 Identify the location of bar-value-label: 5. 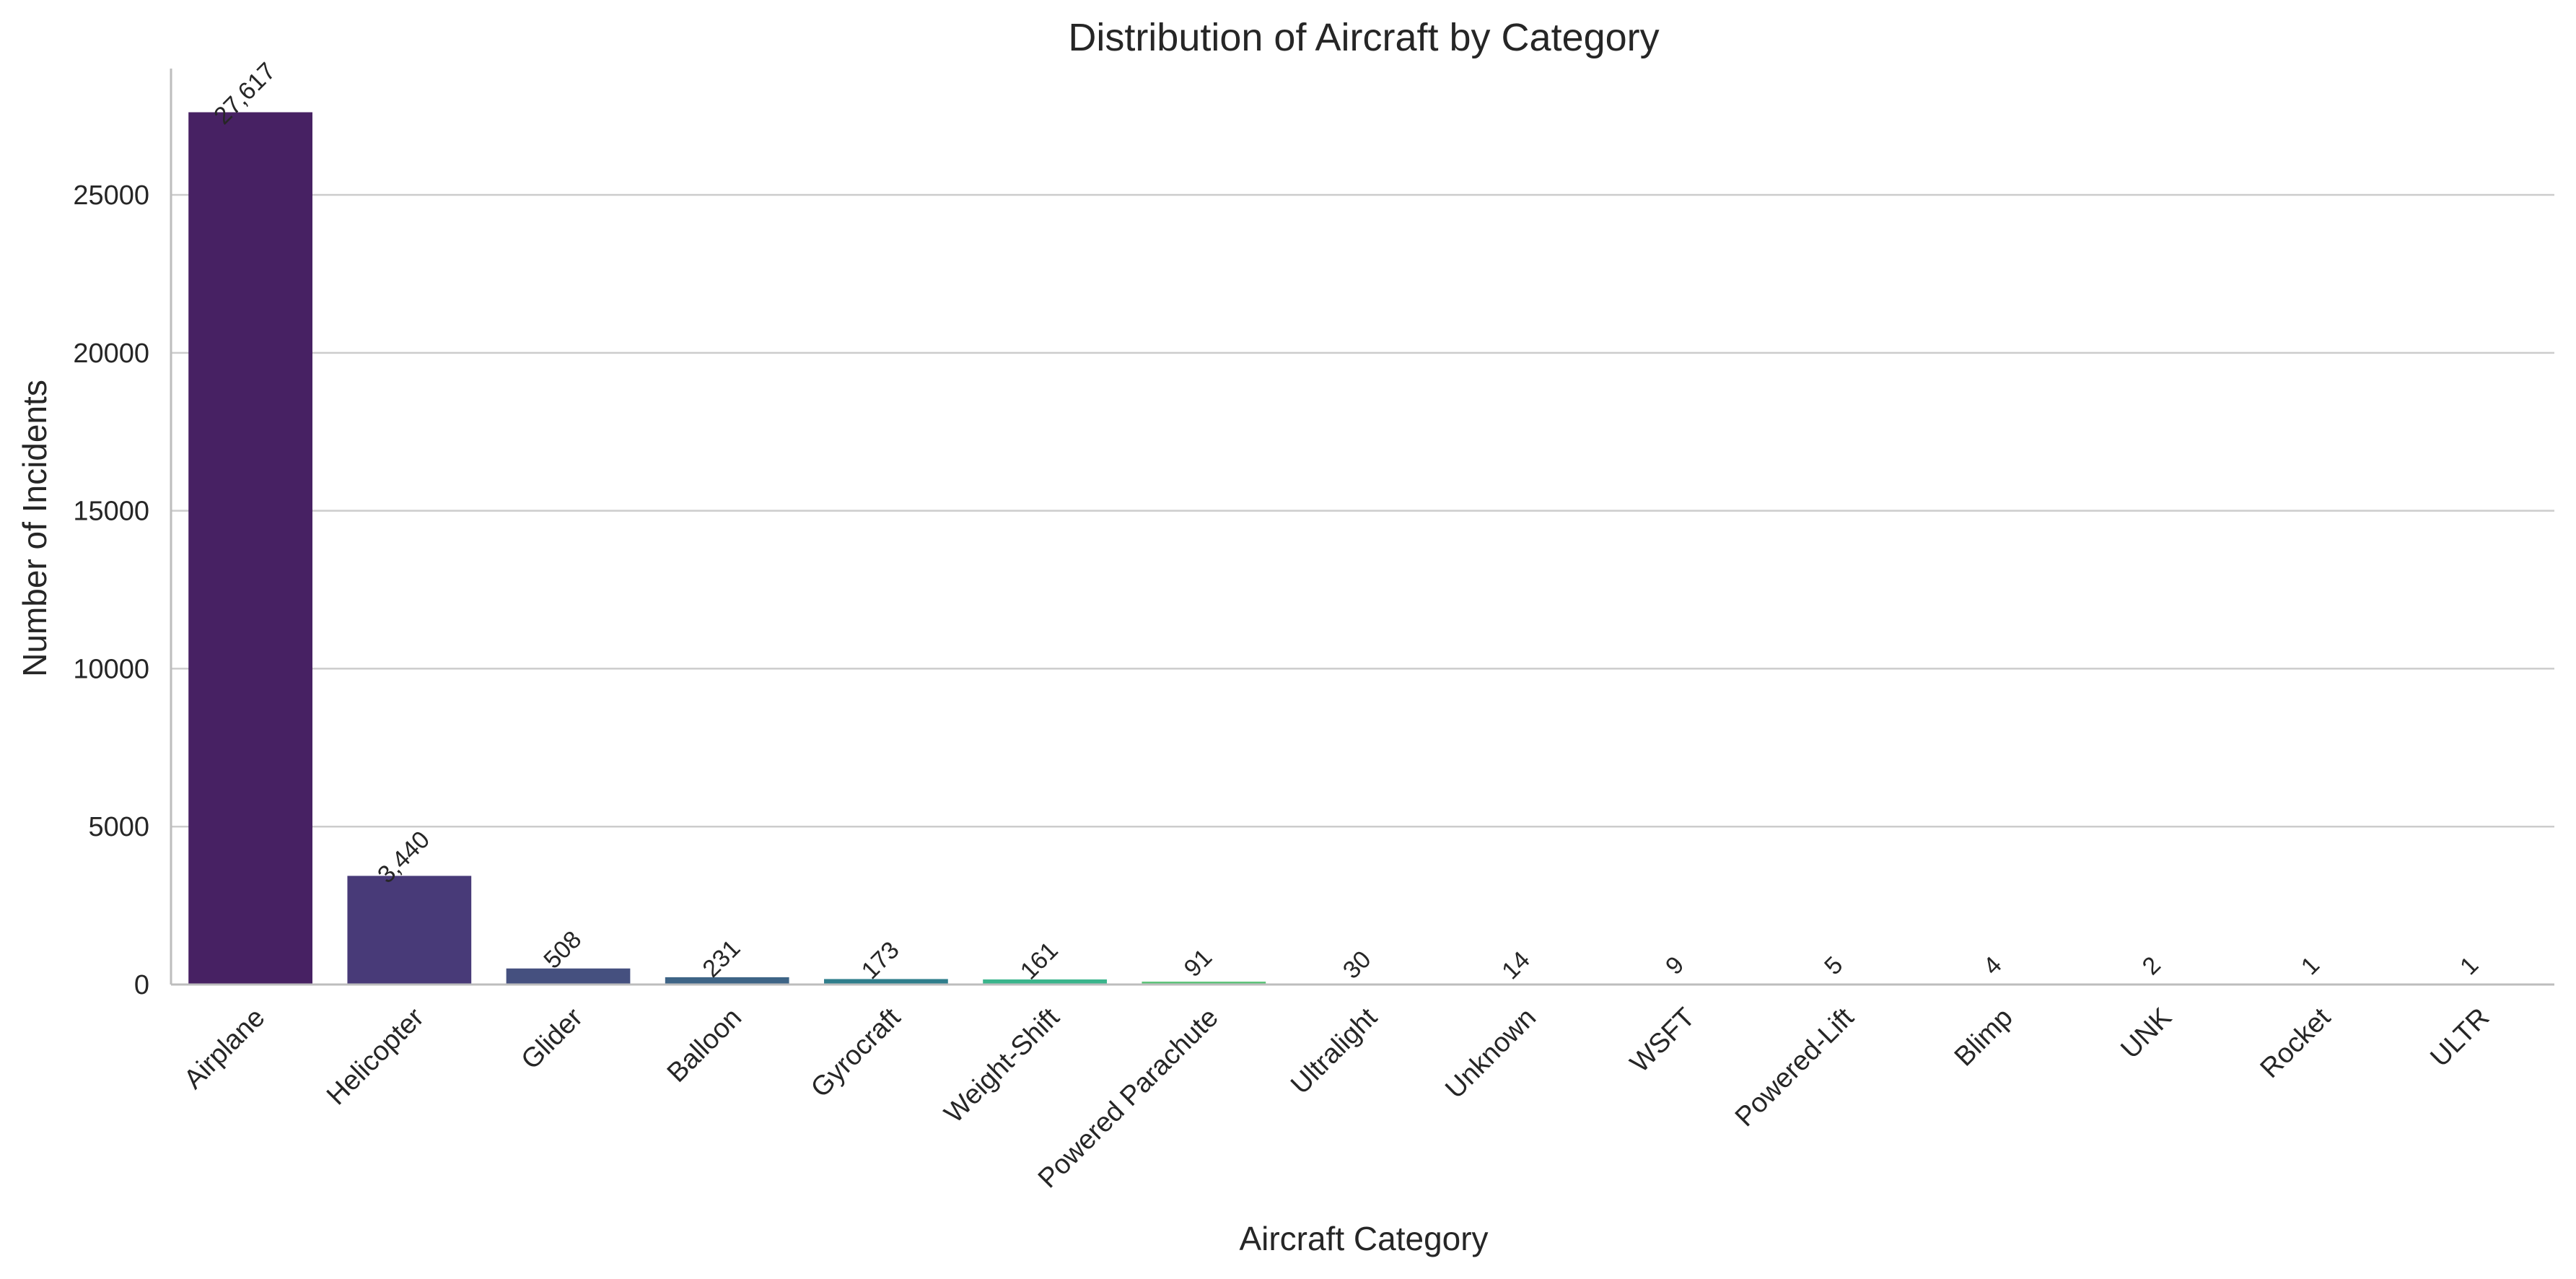
(1833, 965).